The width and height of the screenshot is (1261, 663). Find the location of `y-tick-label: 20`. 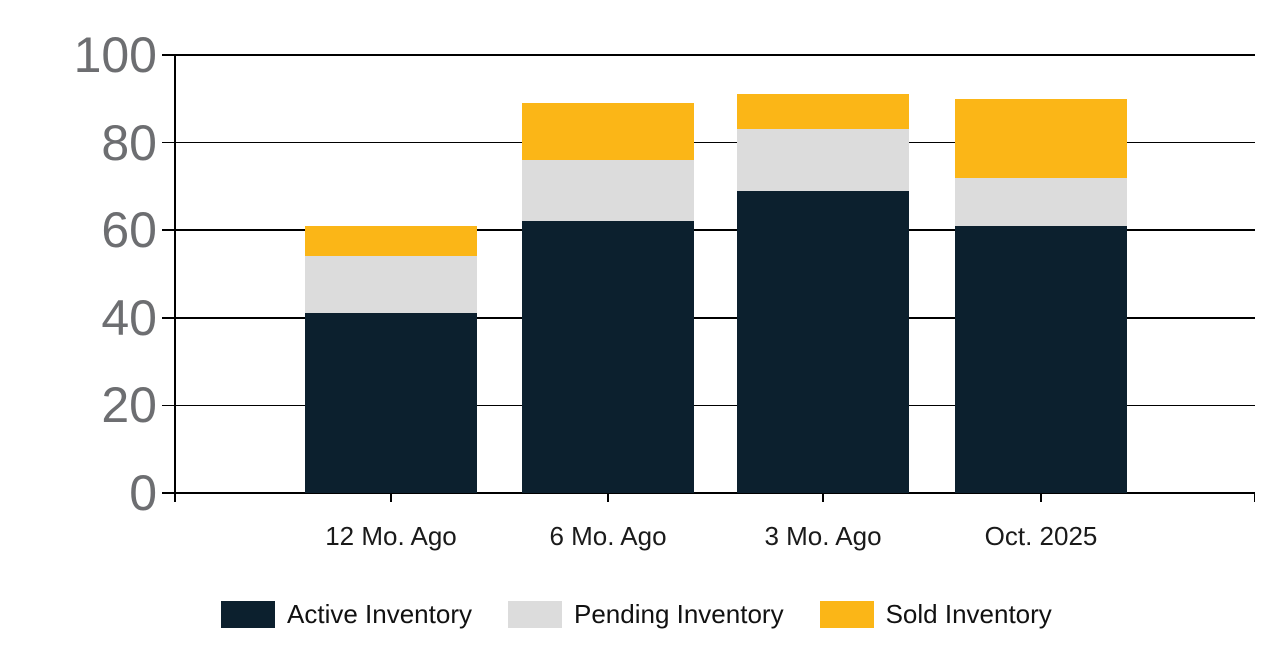

y-tick-label: 20 is located at coordinates (129, 405).